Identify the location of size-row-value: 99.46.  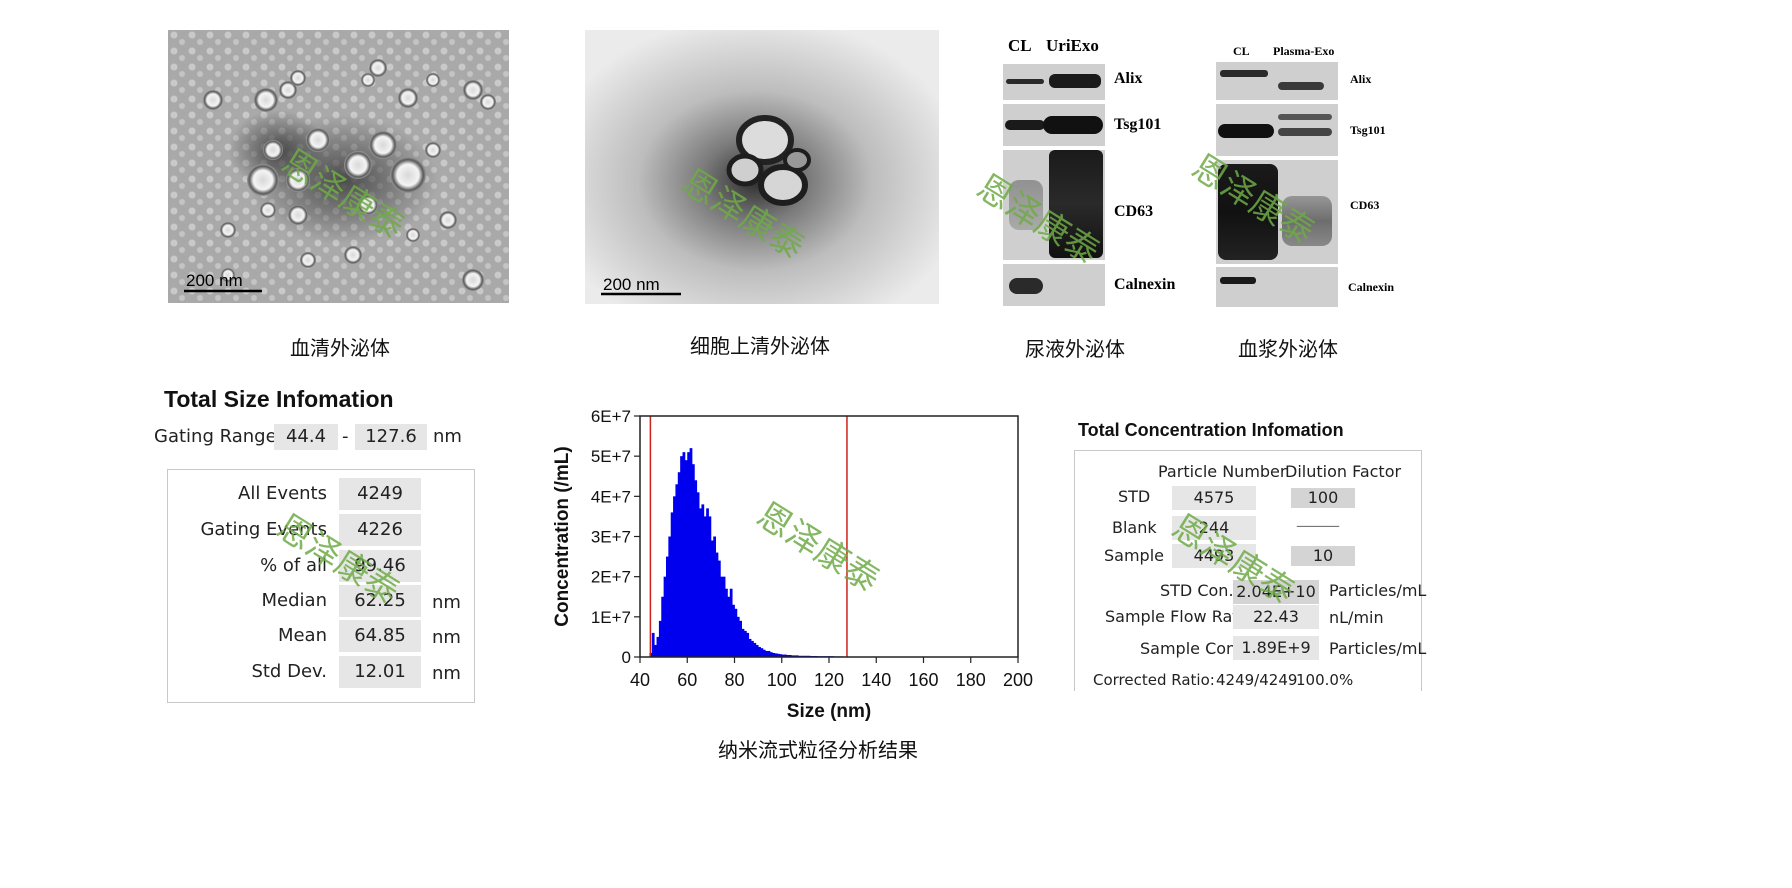
(380, 566).